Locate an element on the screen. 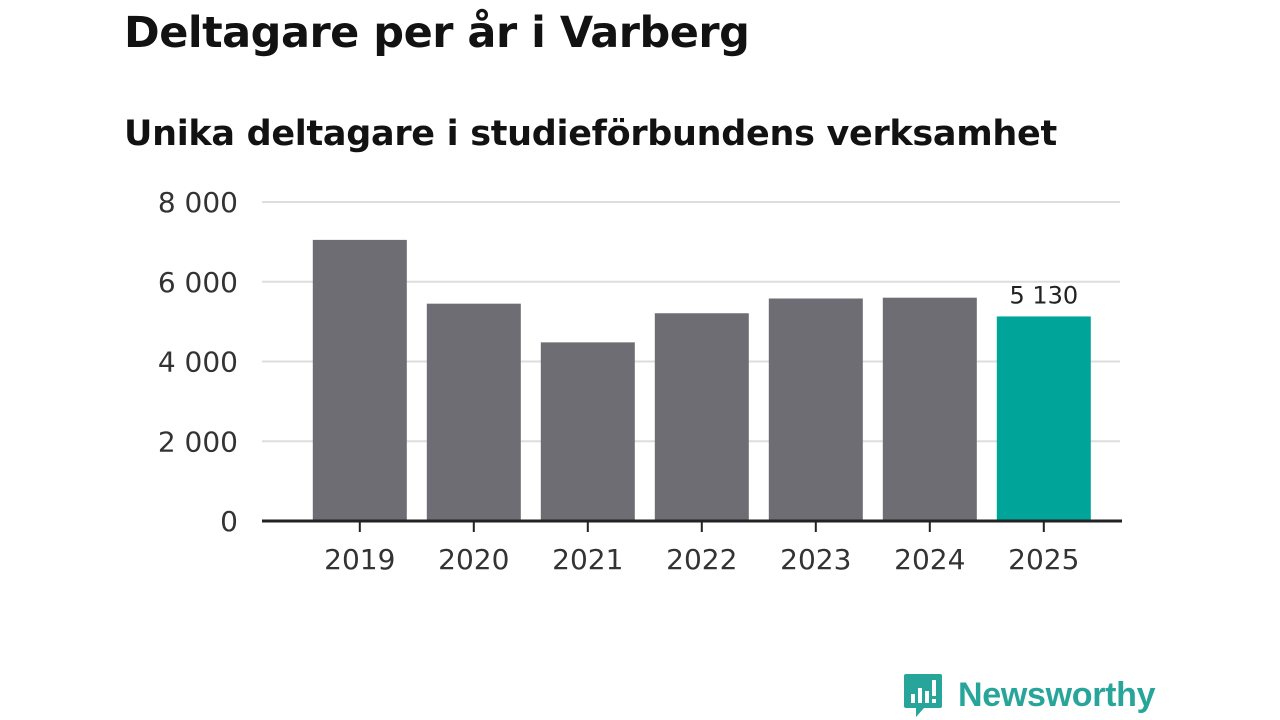 Image resolution: width=1280 pixels, height=720 pixels. bar-2025 is located at coordinates (1043, 418).